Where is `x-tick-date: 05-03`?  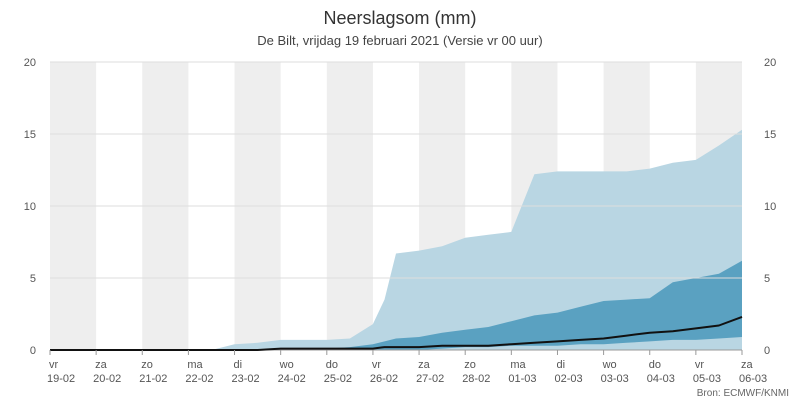
x-tick-date: 05-03 is located at coordinates (707, 379).